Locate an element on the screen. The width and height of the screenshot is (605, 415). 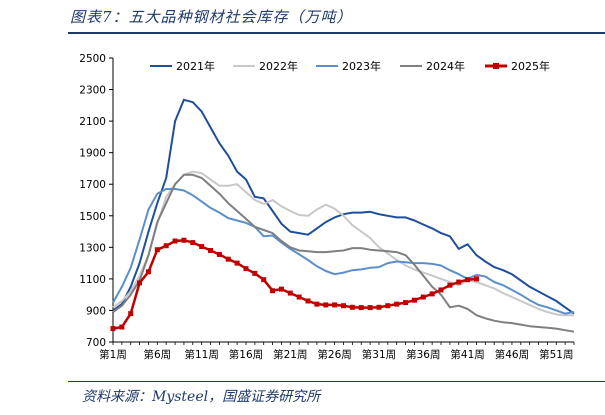
x-tick-label: 第41周 is located at coordinates (467, 354).